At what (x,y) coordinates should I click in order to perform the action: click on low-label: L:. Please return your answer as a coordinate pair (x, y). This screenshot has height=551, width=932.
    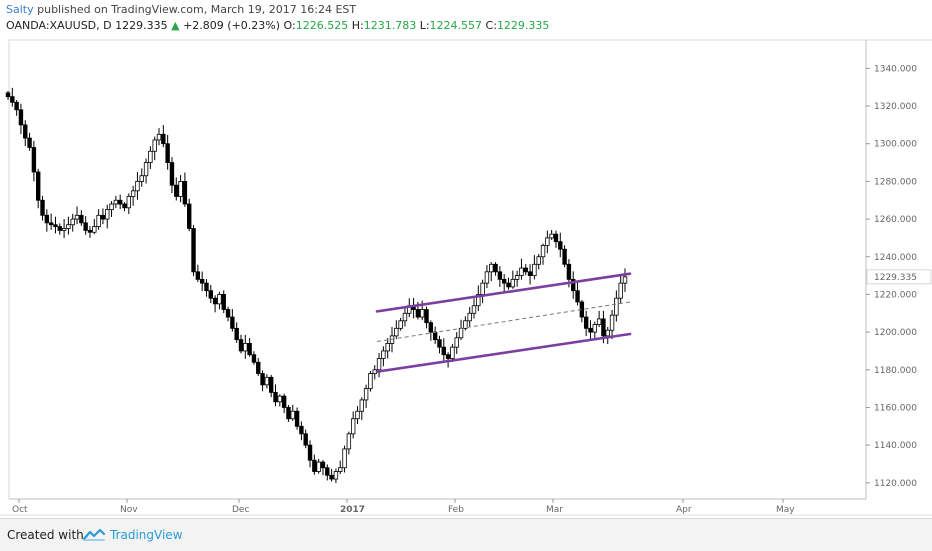
    Looking at the image, I should click on (424, 25).